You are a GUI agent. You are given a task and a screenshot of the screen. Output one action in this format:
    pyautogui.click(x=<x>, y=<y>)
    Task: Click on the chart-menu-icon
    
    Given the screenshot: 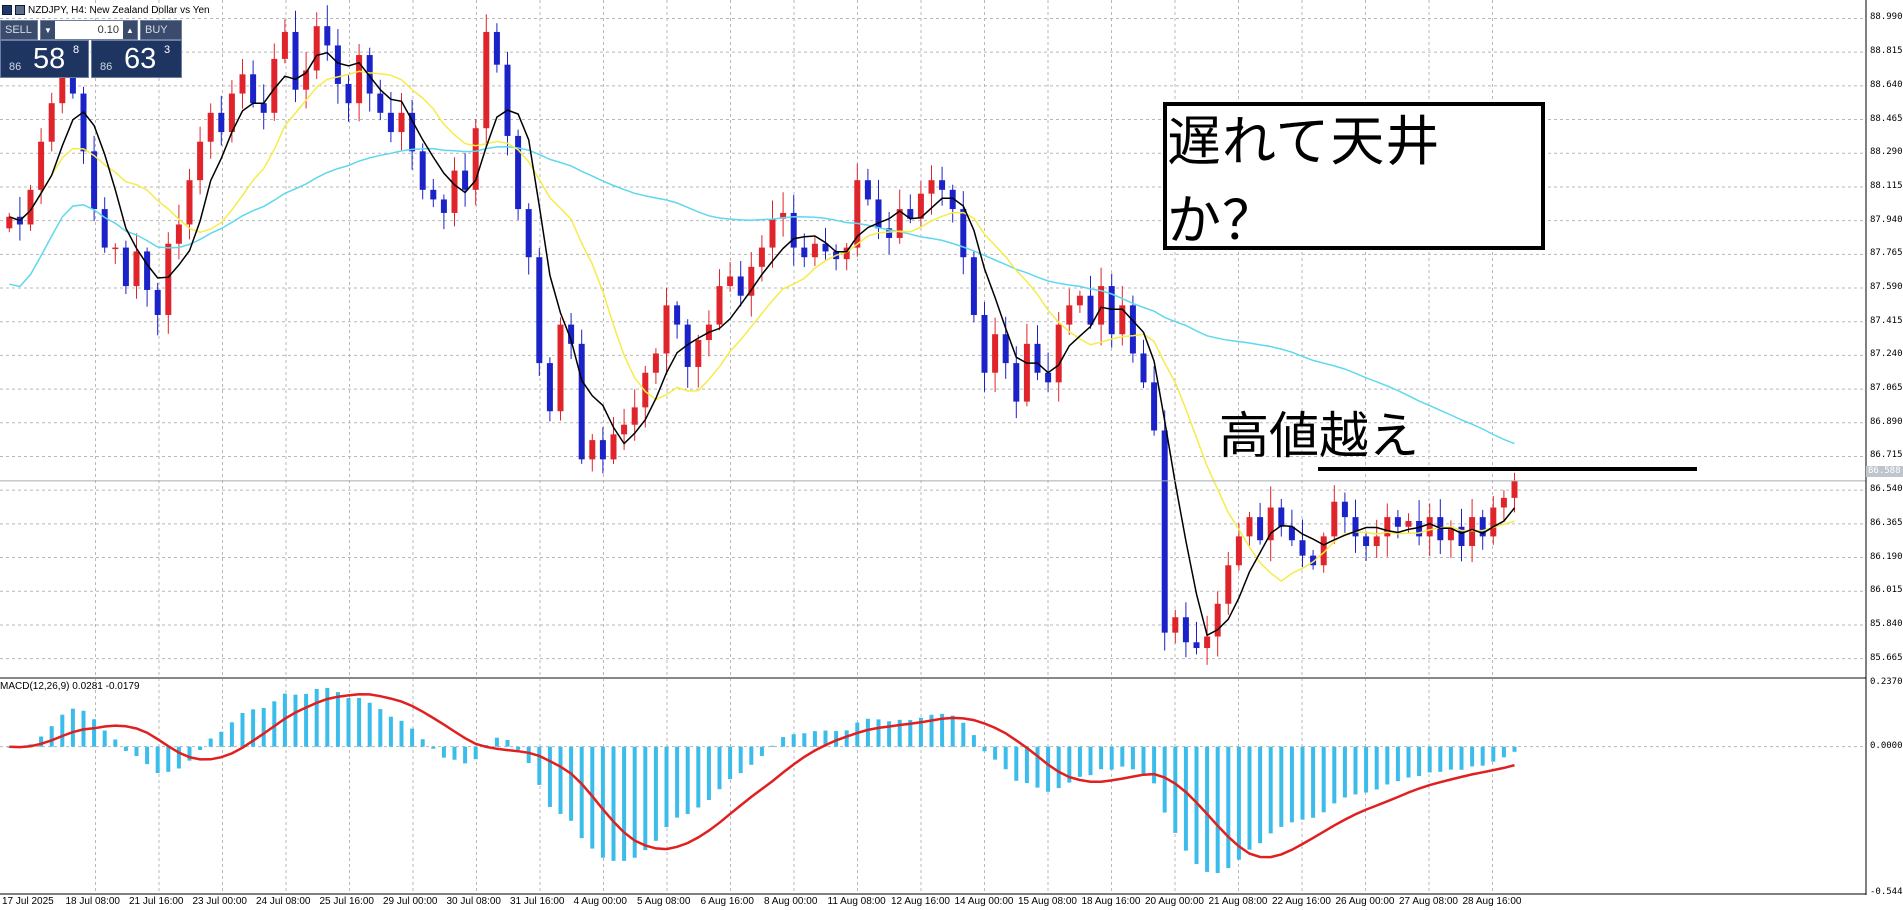 What is the action you would take?
    pyautogui.click(x=7, y=10)
    